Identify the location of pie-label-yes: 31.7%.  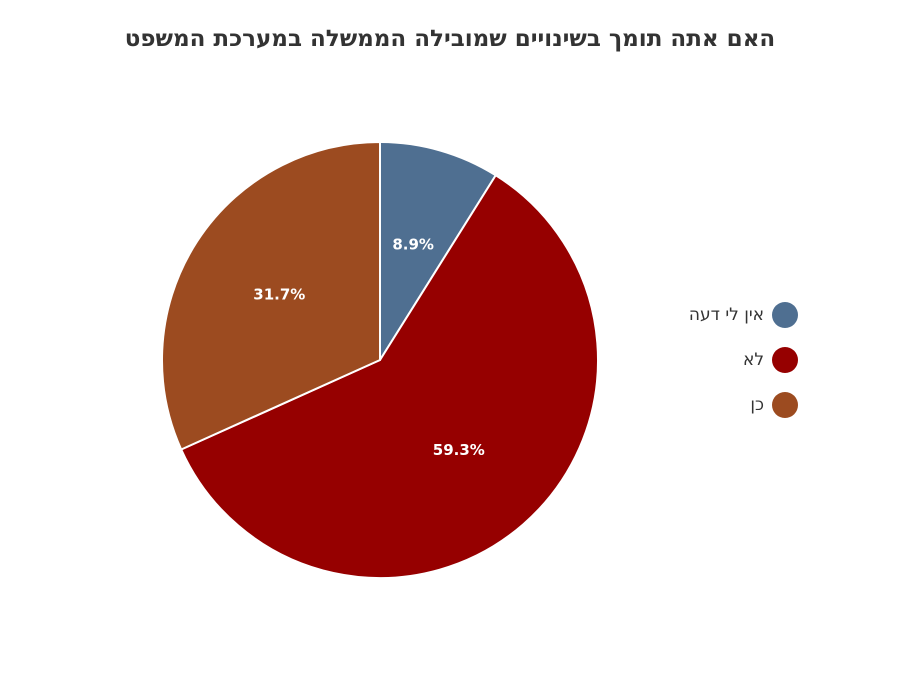
(279, 294).